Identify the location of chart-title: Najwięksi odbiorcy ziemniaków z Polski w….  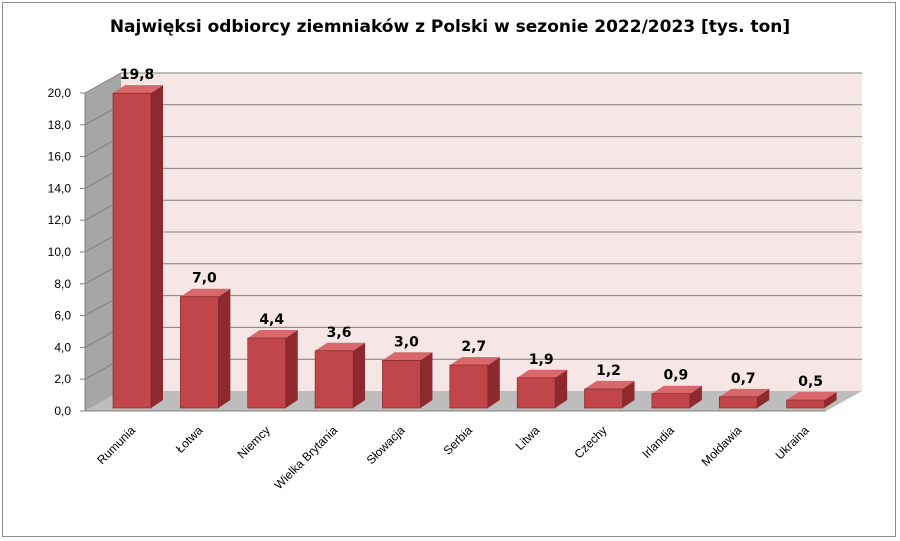
(450, 27).